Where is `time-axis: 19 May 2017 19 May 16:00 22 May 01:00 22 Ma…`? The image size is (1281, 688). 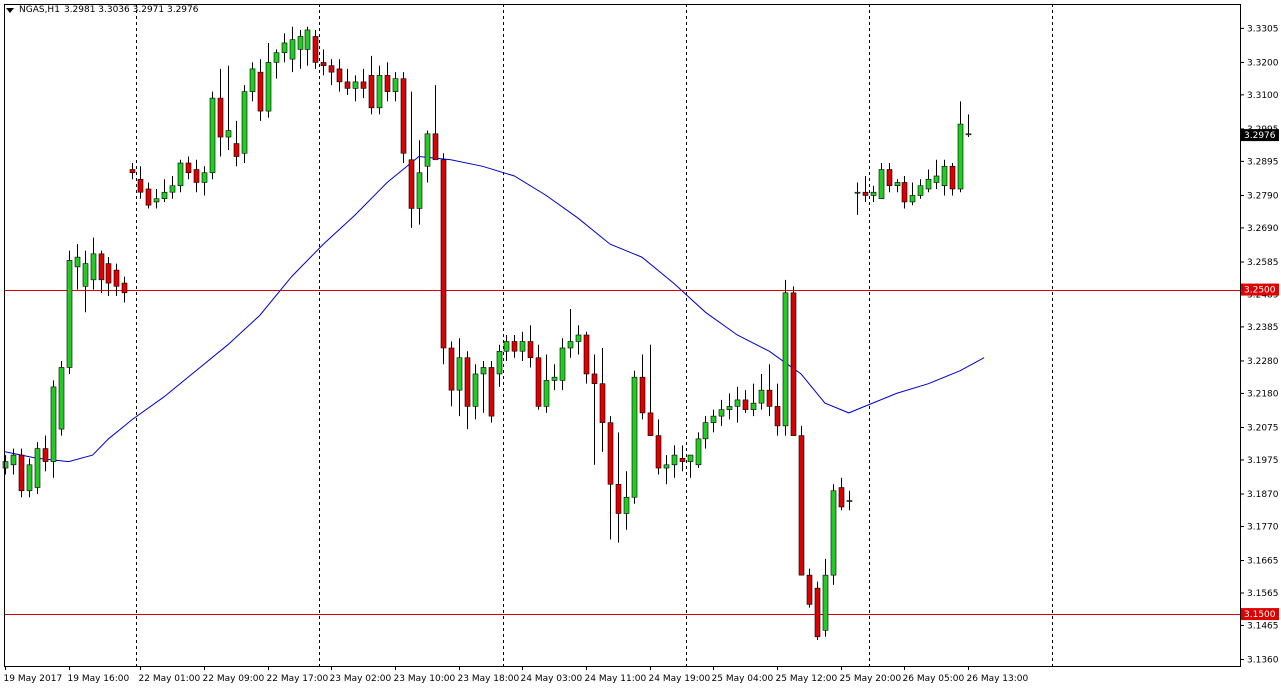 time-axis: 19 May 2017 19 May 16:00 22 May 01:00 22 Ma… is located at coordinates (516, 675).